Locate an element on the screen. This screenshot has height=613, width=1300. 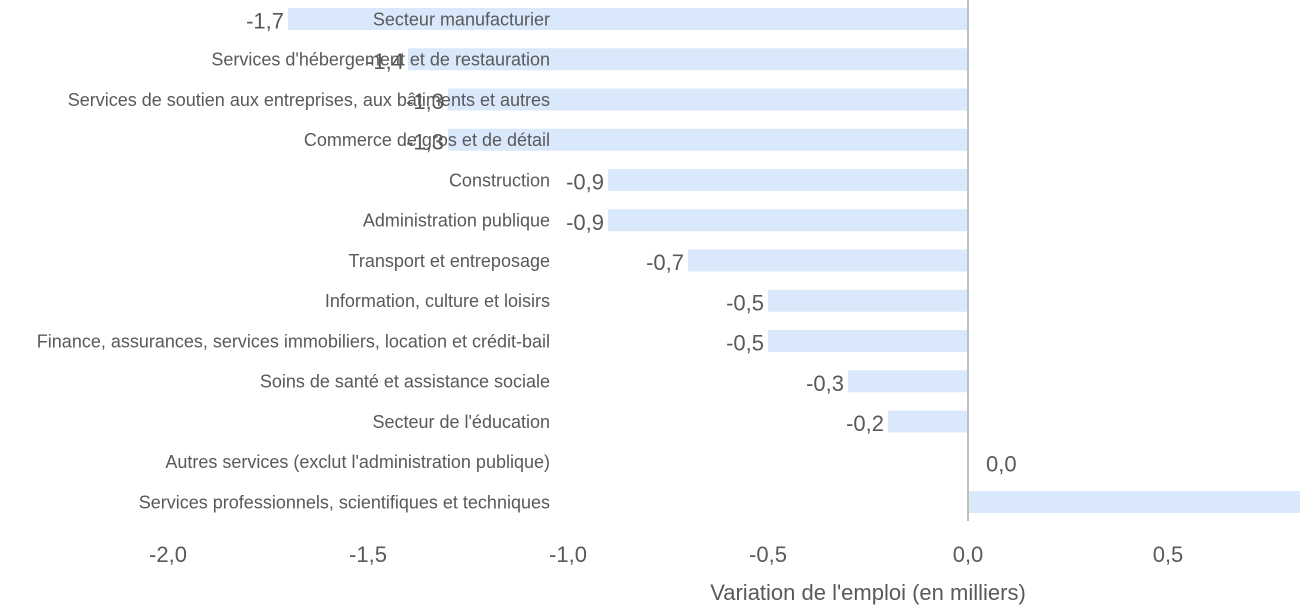
x-tick-label: 0,5 is located at coordinates (1168, 554).